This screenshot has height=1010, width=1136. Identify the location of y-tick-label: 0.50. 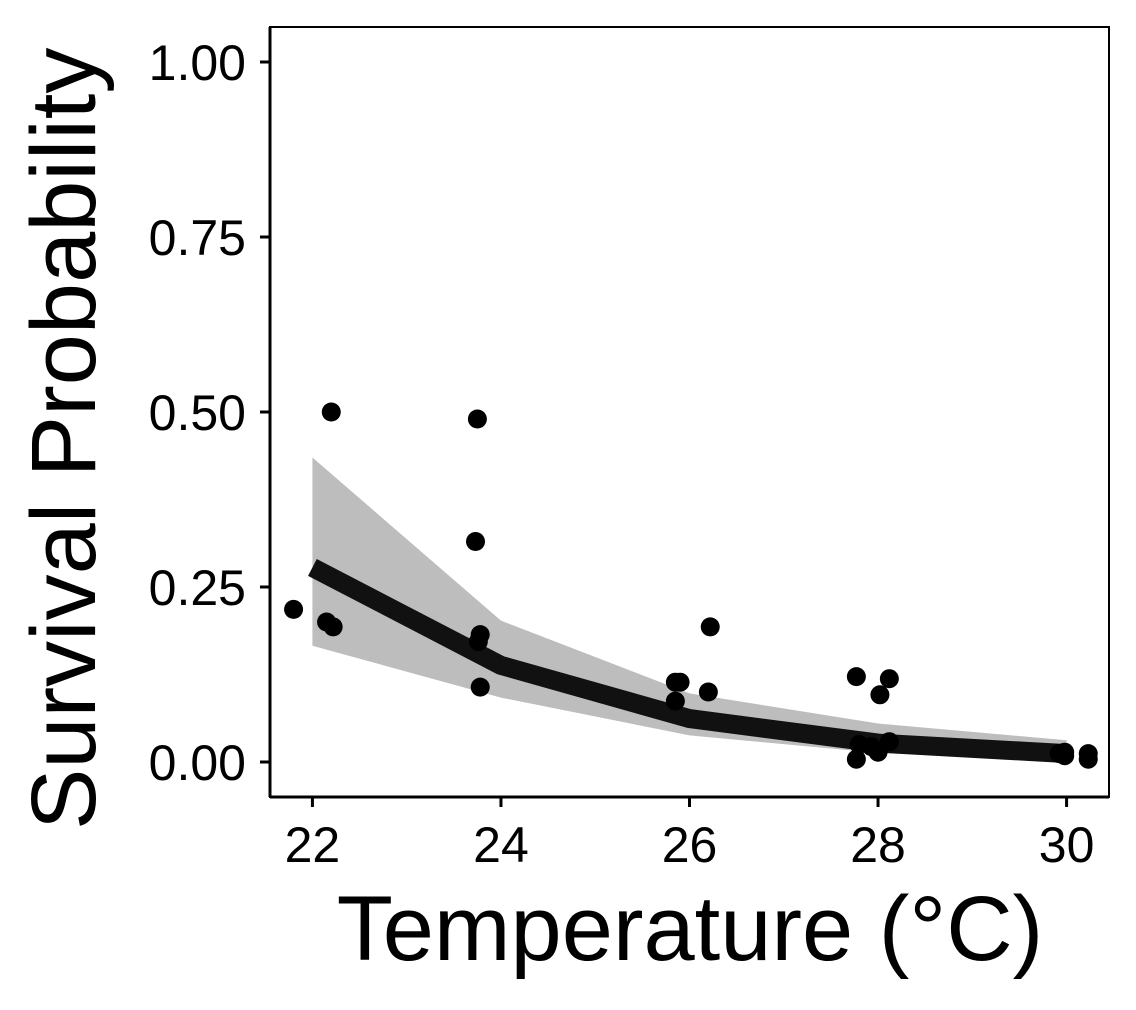
(197, 413).